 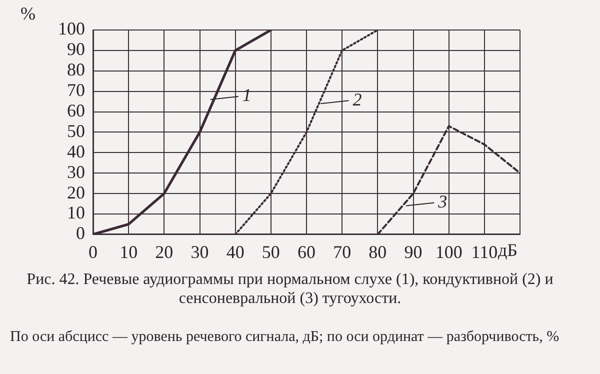 I want to click on x-axis-title: дБ, so click(x=508, y=250).